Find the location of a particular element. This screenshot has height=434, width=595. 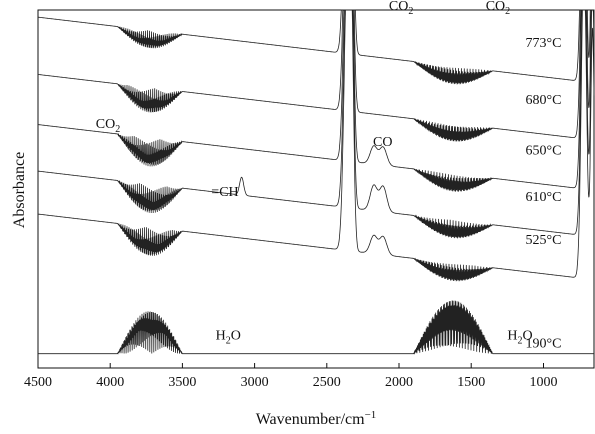

x-tick-label: 4500 is located at coordinates (38, 382).